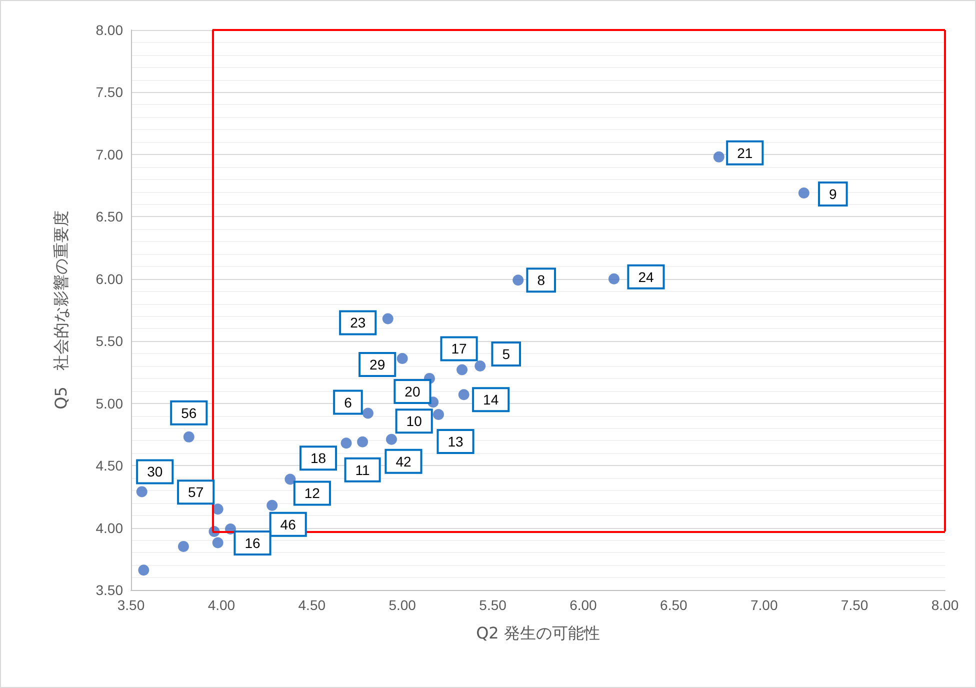 The height and width of the screenshot is (688, 976). I want to click on y-tick-label: 7.50, so click(110, 92).